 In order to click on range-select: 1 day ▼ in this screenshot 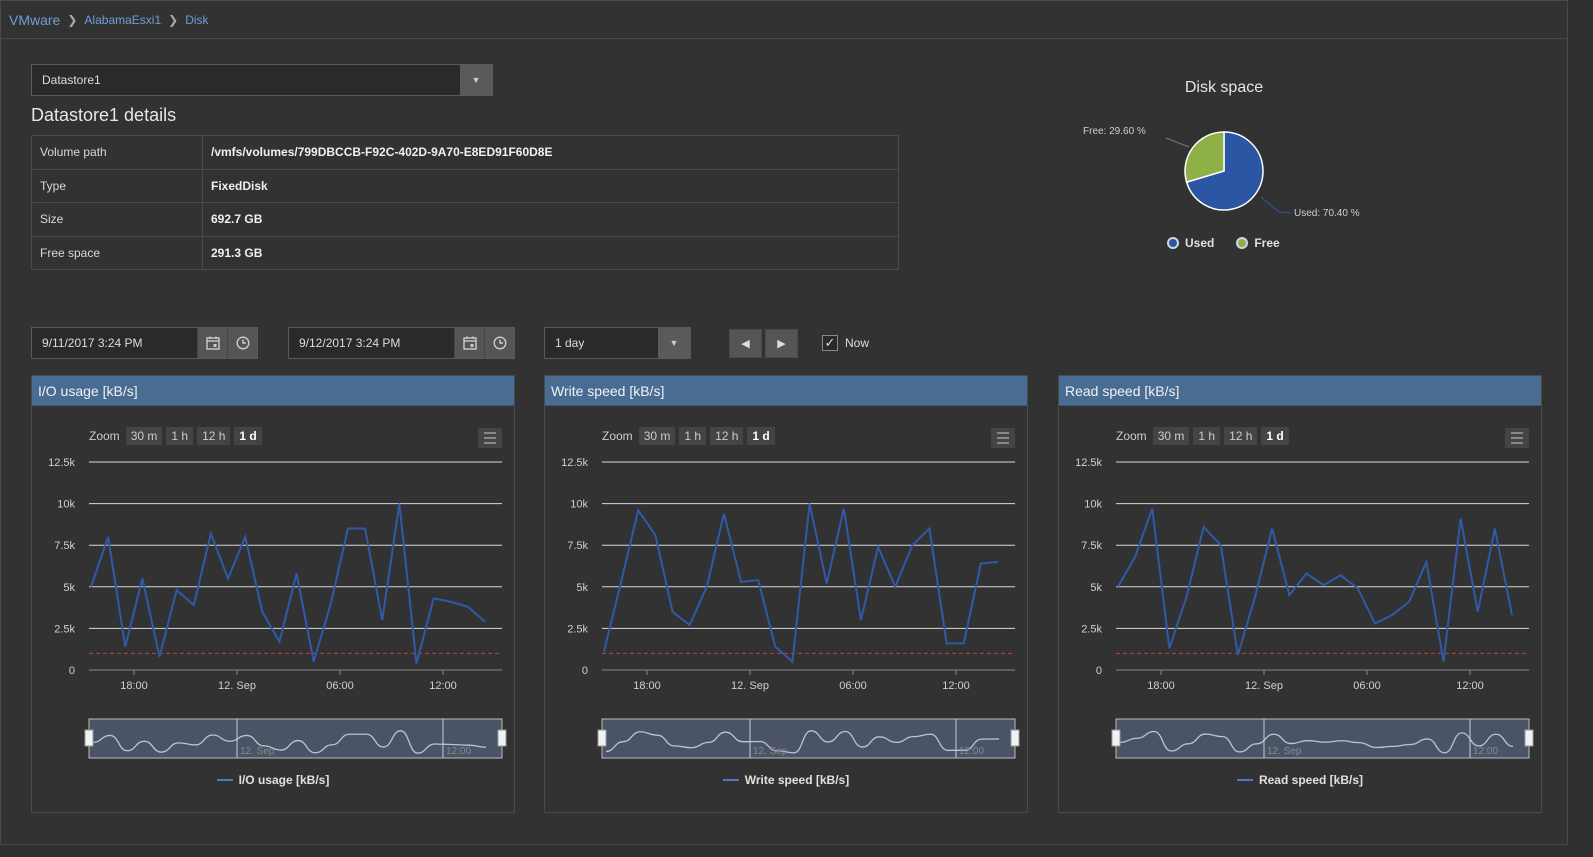, I will do `click(617, 343)`.